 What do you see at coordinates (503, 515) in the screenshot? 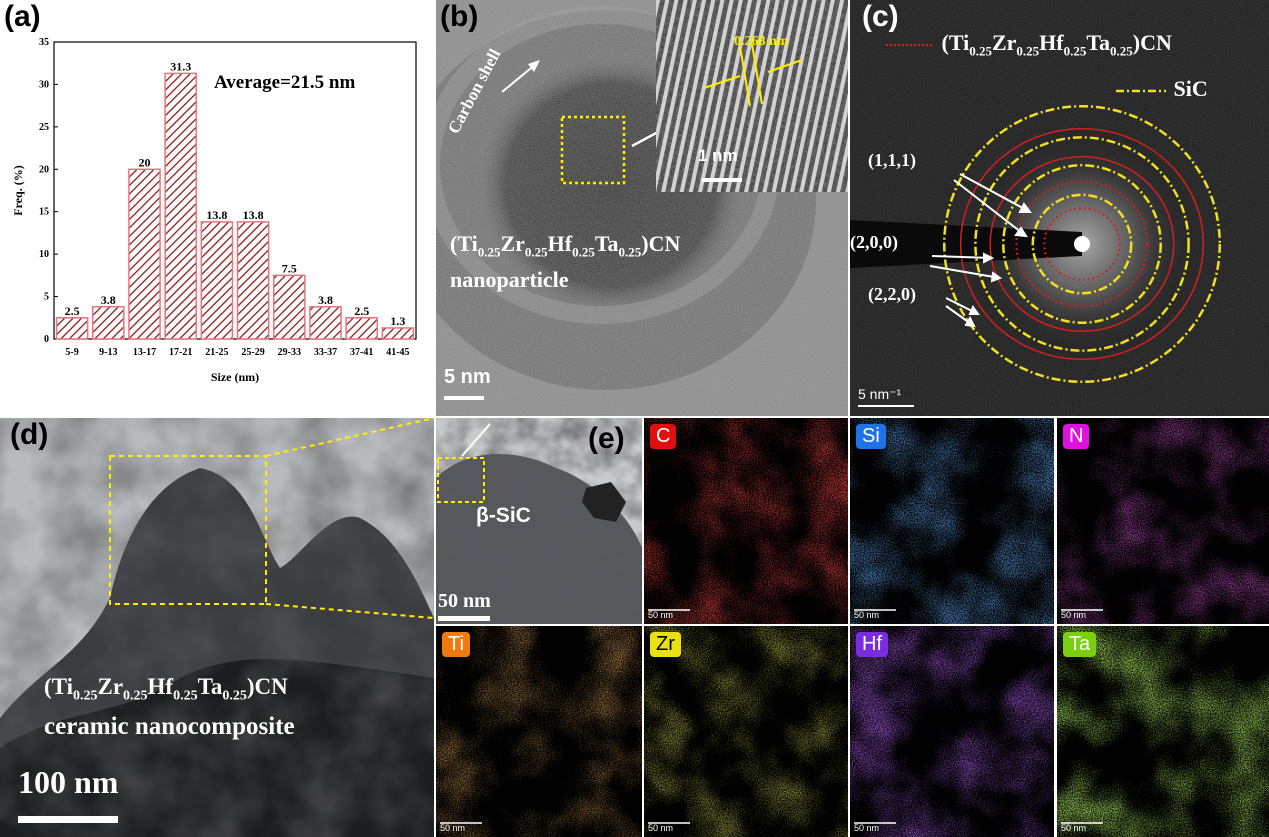
I see `beta-sic-label: β-SiC` at bounding box center [503, 515].